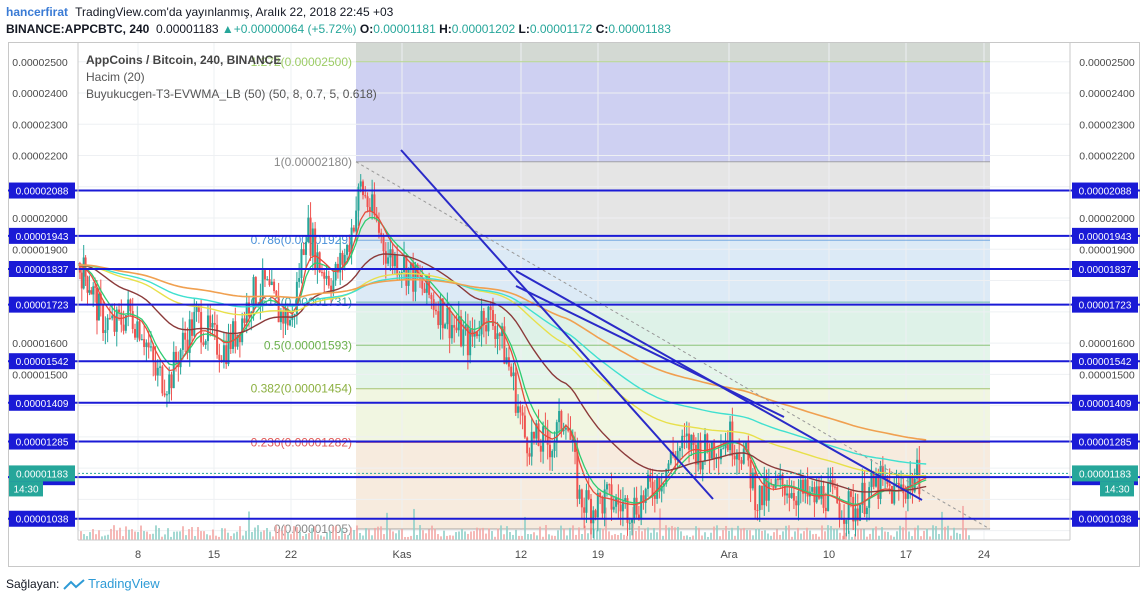 The image size is (1148, 603). Describe the element at coordinates (40, 219) in the screenshot. I see `y-tick-label-left: 0.00002000` at that location.